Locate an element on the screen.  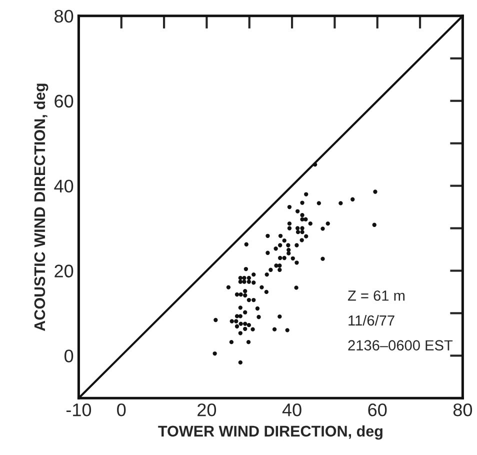
x-tick-label: -10 is located at coordinates (79, 409).